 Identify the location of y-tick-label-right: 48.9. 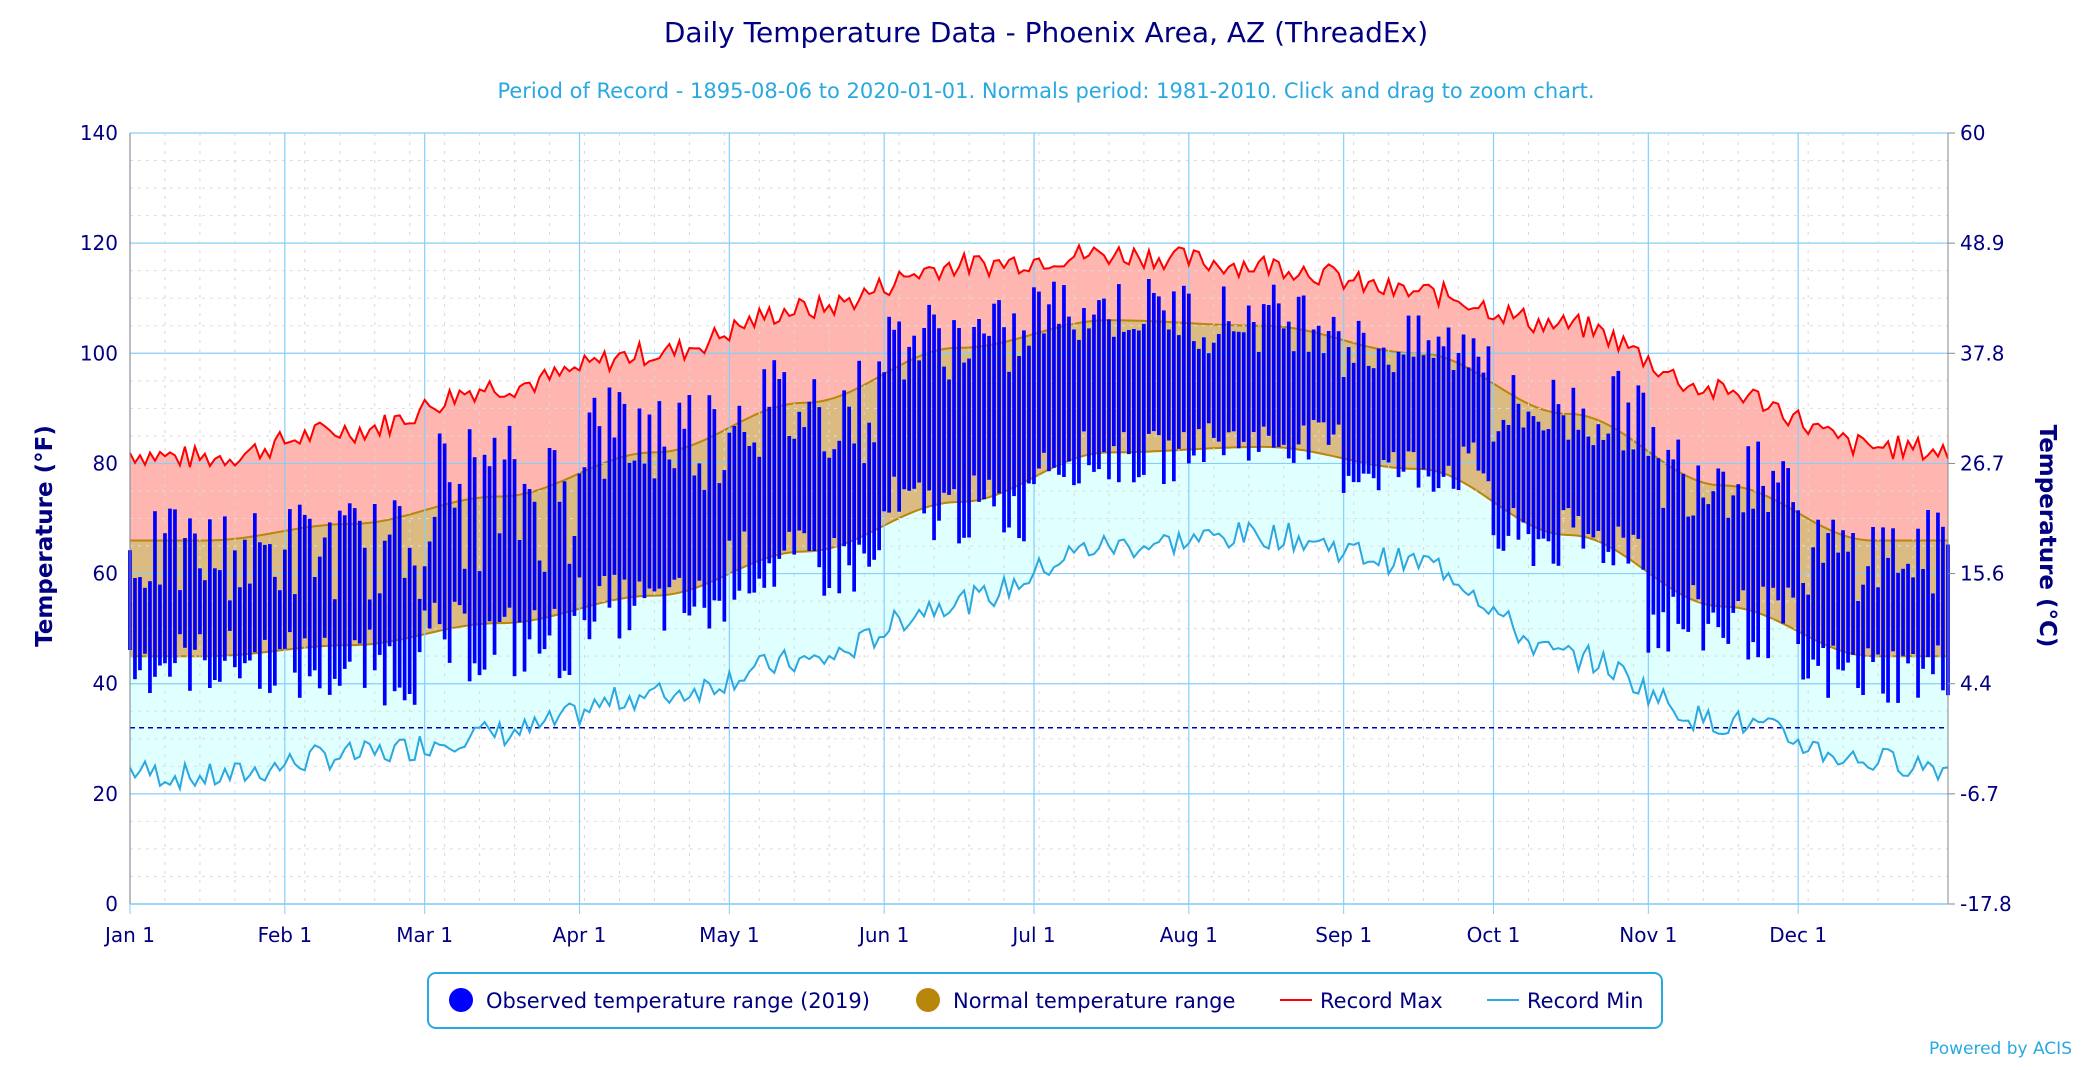
(1982, 243).